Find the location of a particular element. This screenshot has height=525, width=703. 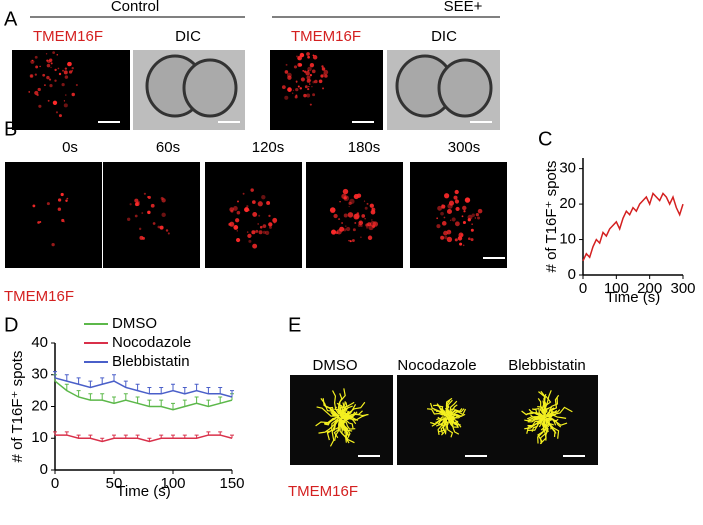

x-axis-label: Time (s) is located at coordinates (143, 491).